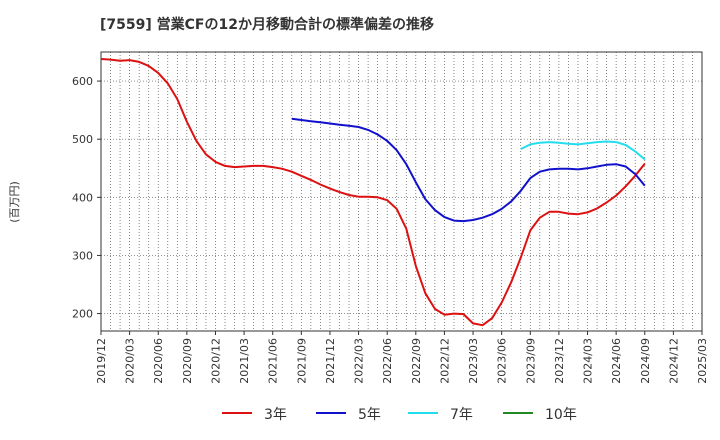 This screenshot has height=440, width=720. What do you see at coordinates (502, 361) in the screenshot?
I see `x-tick-label: 2023/06` at bounding box center [502, 361].